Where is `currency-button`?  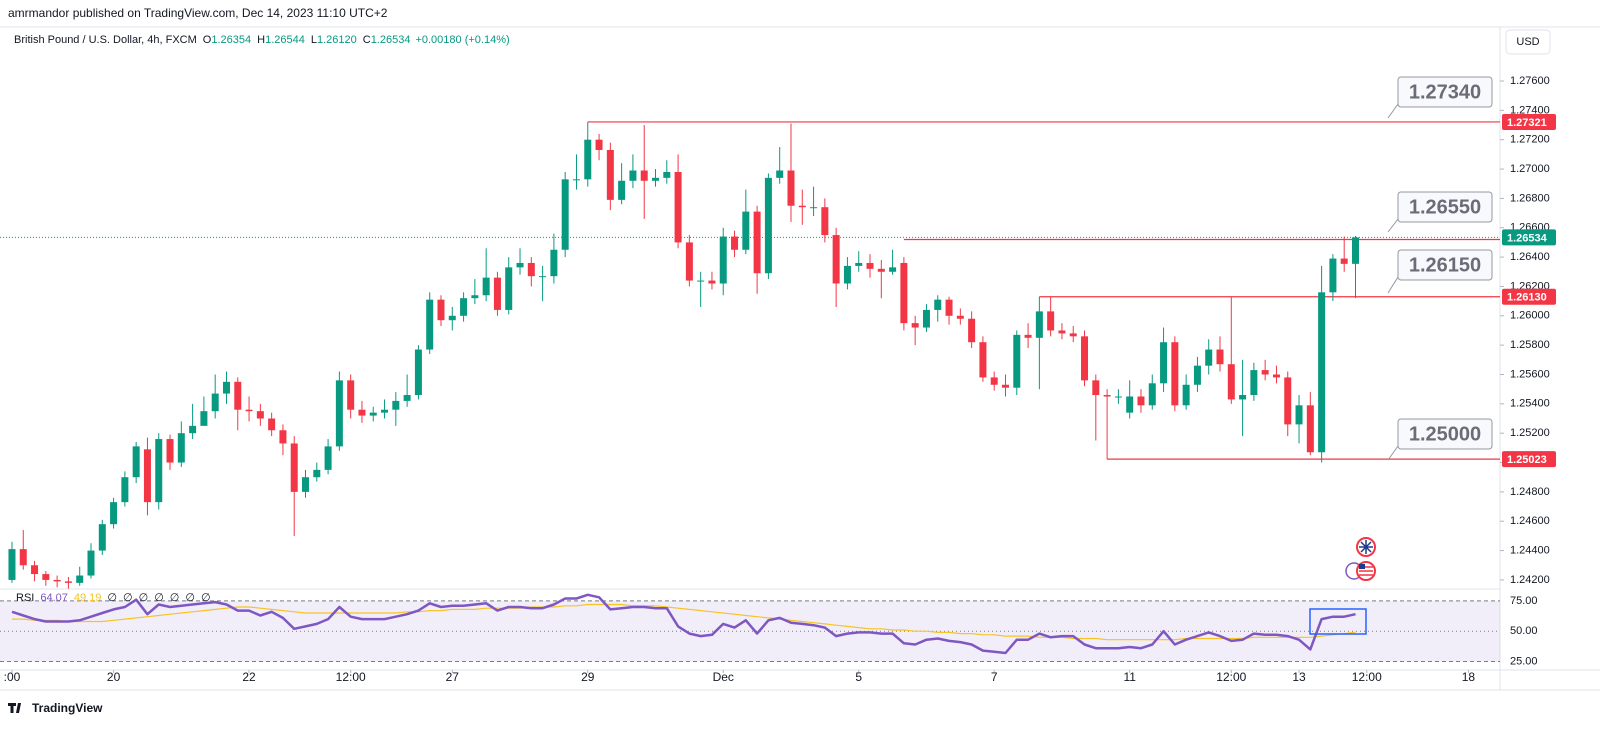 currency-button is located at coordinates (1528, 42).